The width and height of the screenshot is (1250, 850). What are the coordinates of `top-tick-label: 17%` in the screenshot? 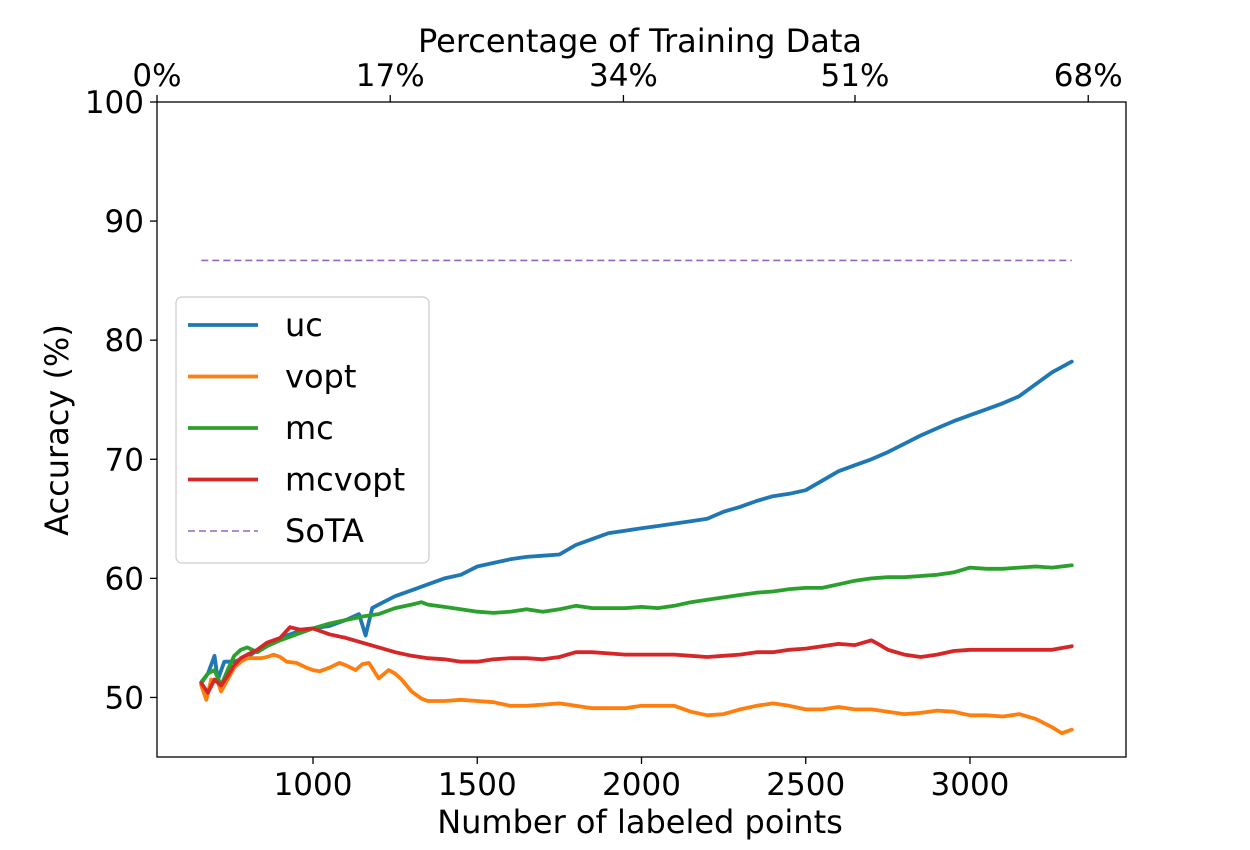 It's located at (390, 76).